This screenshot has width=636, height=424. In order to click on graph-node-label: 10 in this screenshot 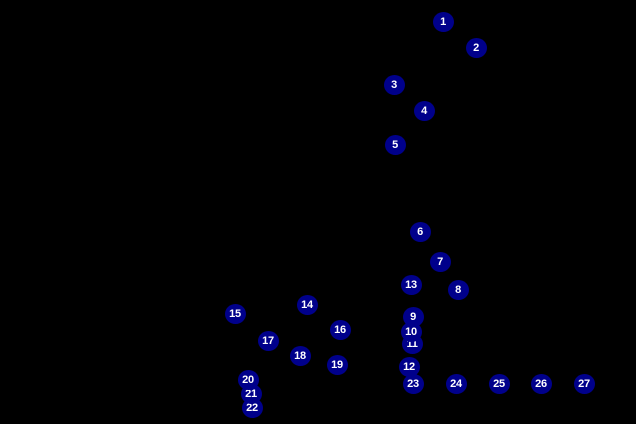, I will do `click(411, 331)`.